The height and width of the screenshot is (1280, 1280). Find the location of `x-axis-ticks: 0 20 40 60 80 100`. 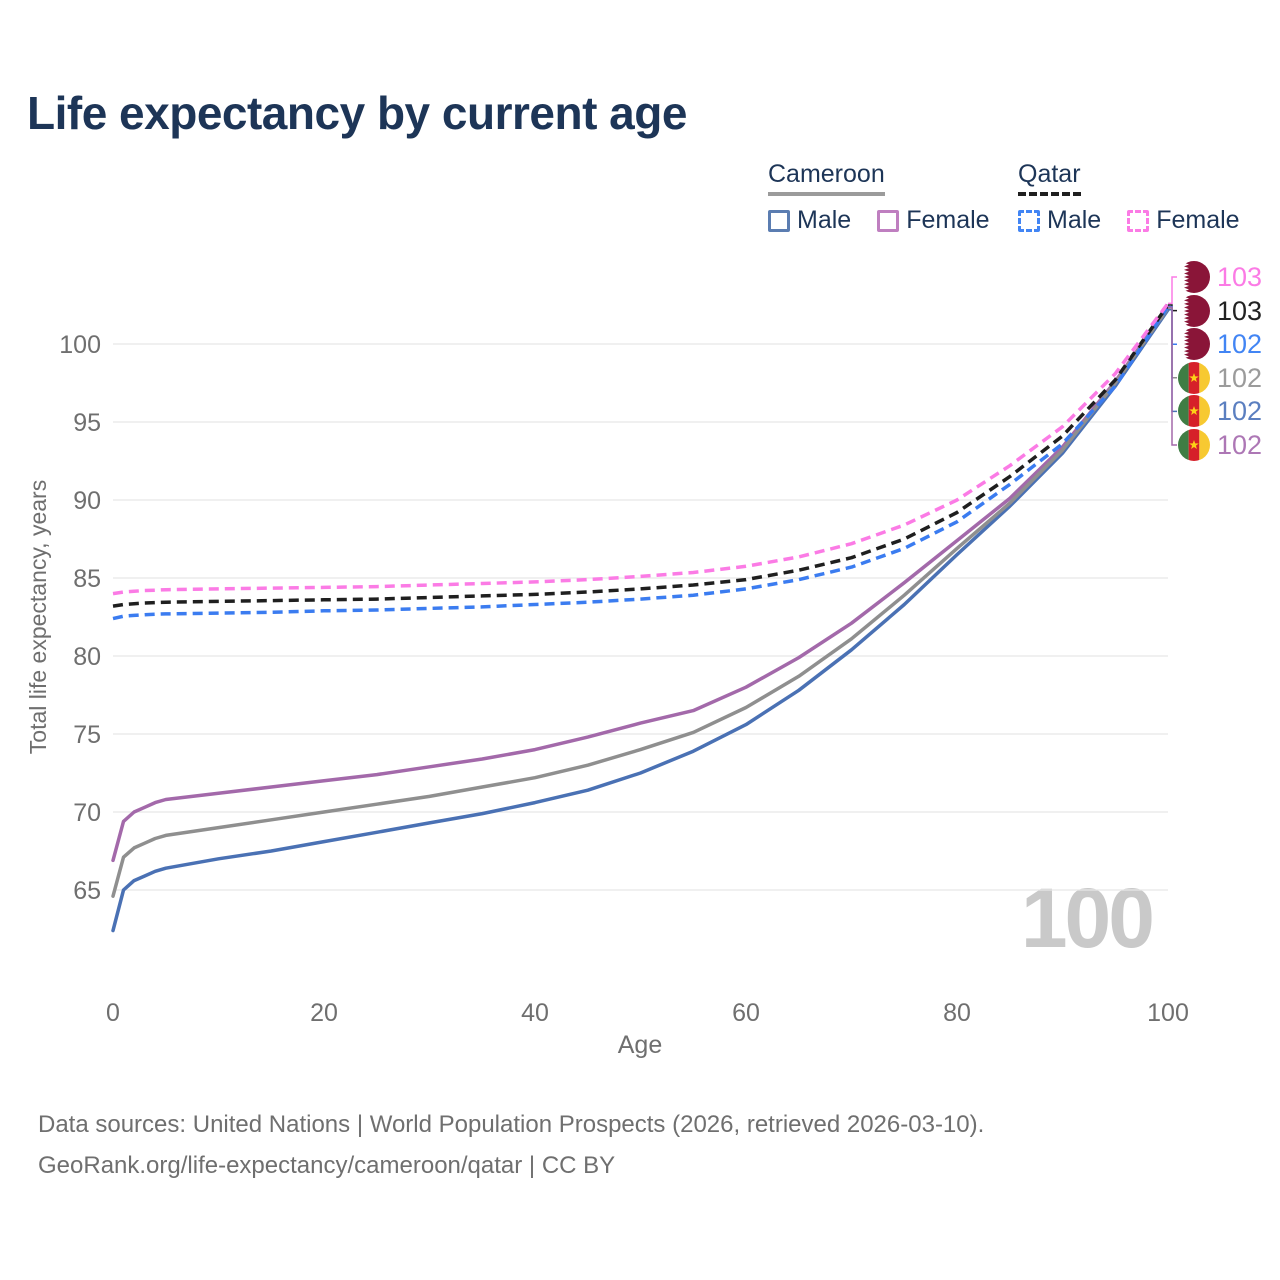

x-axis-ticks: 0 20 40 60 80 100 is located at coordinates (647, 1013).